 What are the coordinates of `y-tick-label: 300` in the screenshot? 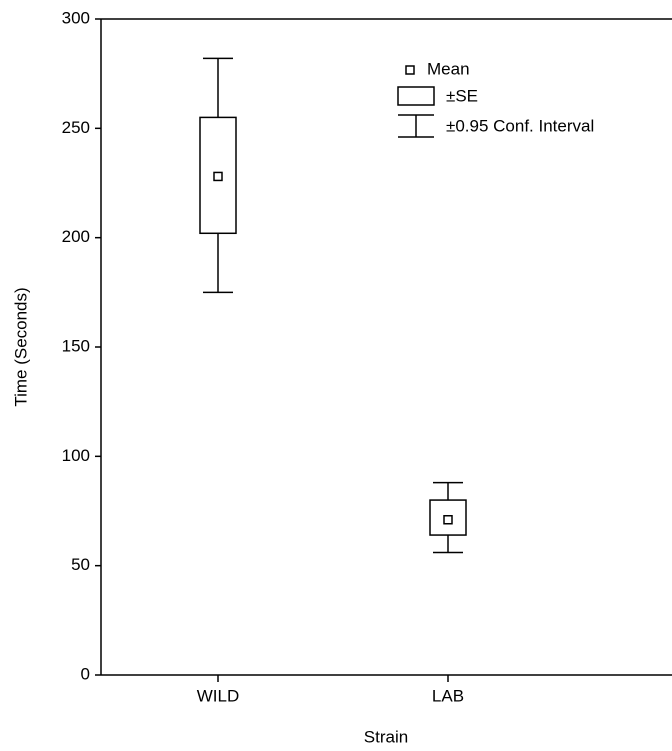 It's located at (76, 17).